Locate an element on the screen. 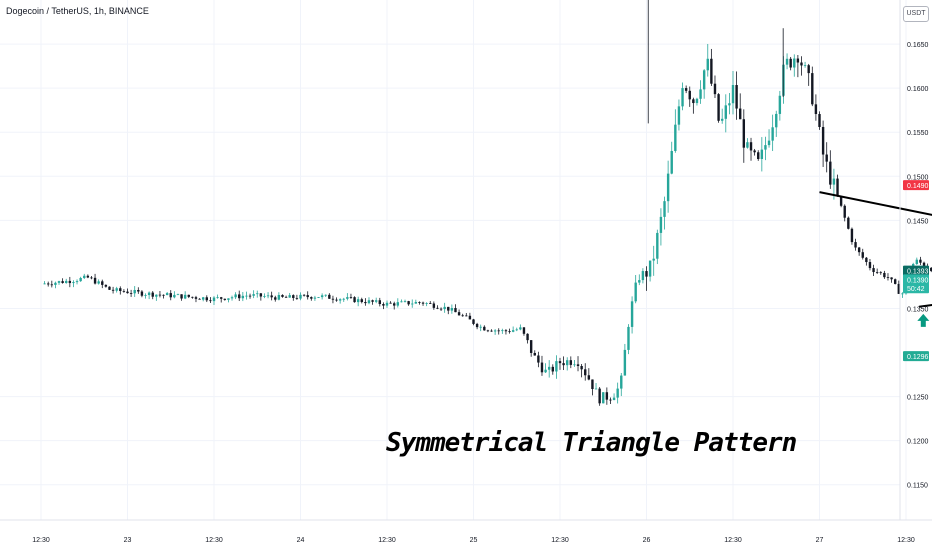  currency-button: USDT is located at coordinates (916, 14).